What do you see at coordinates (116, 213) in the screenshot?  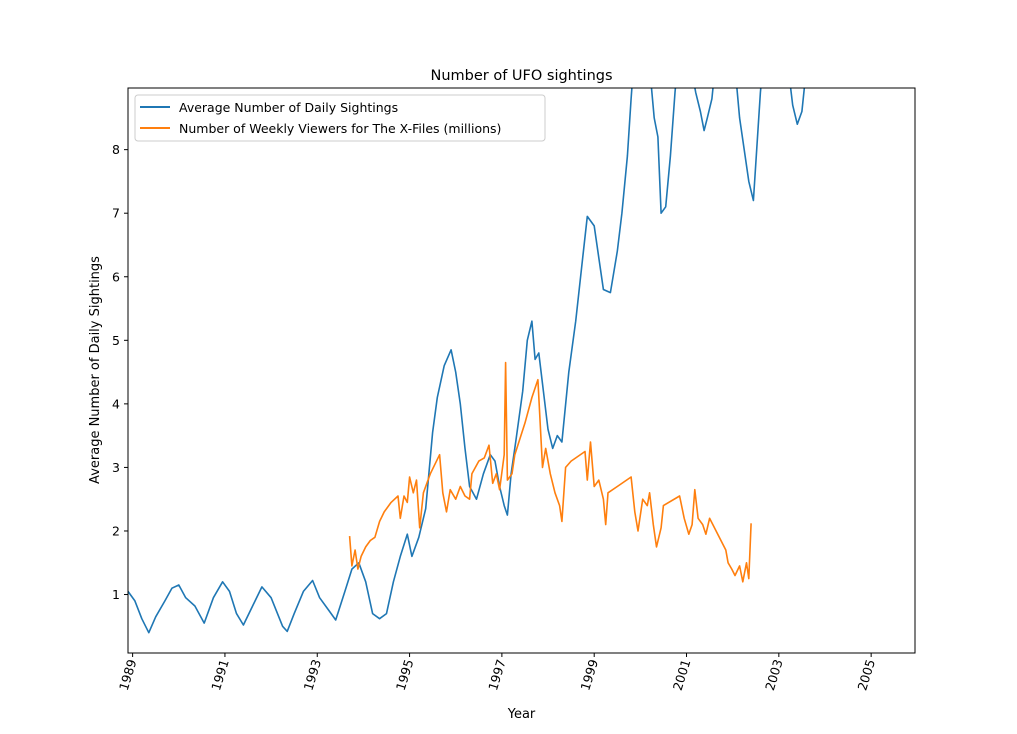 I see `y-tick-label: 7` at bounding box center [116, 213].